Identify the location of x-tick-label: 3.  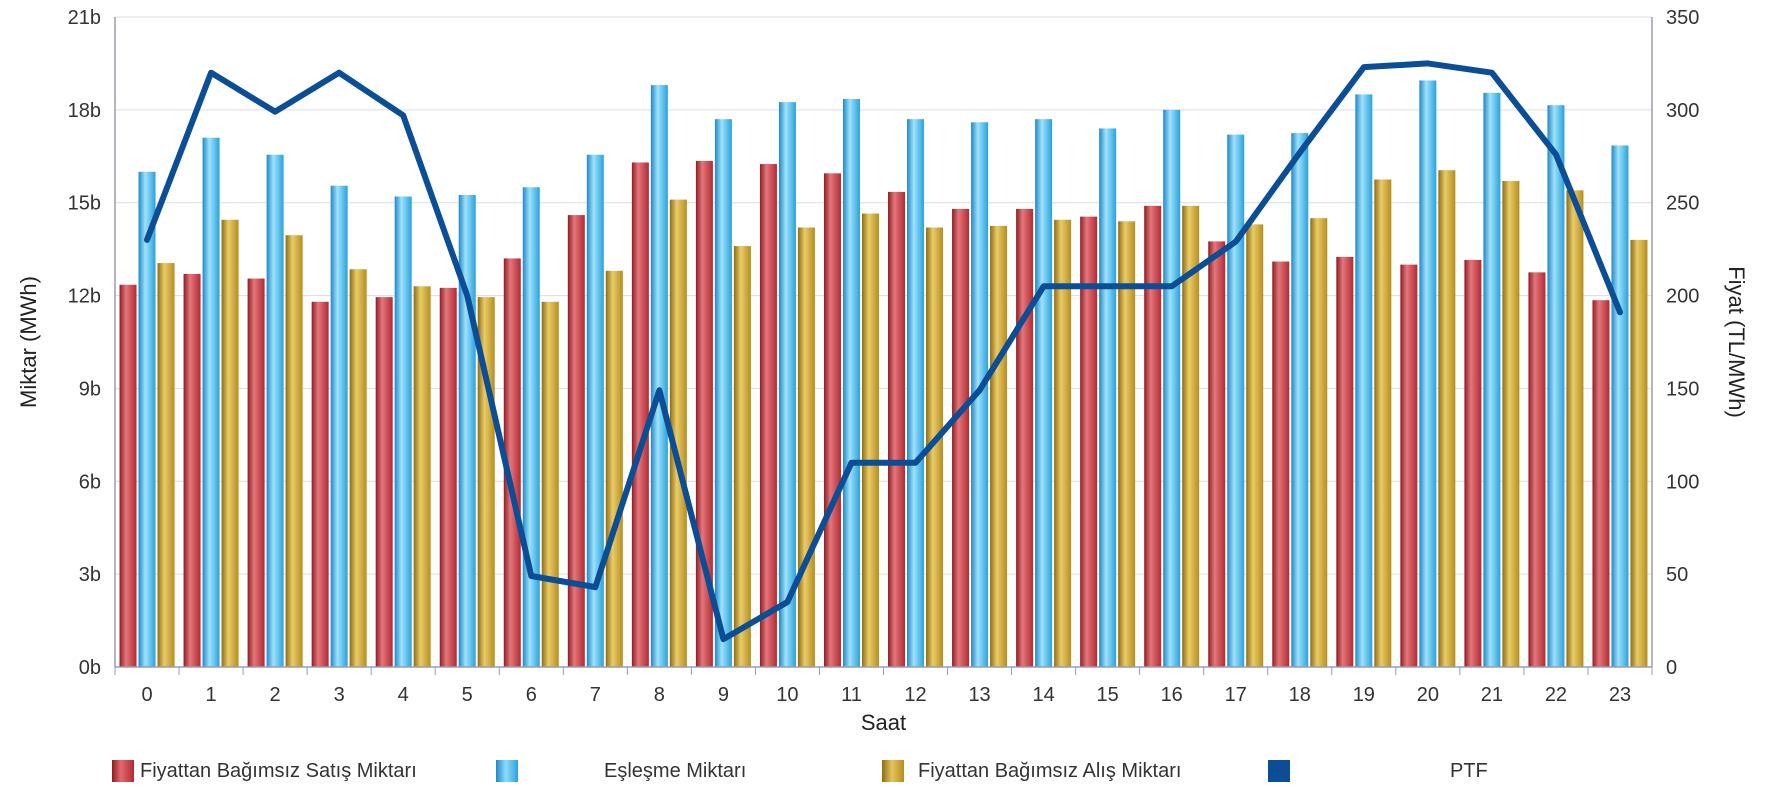
(339, 695).